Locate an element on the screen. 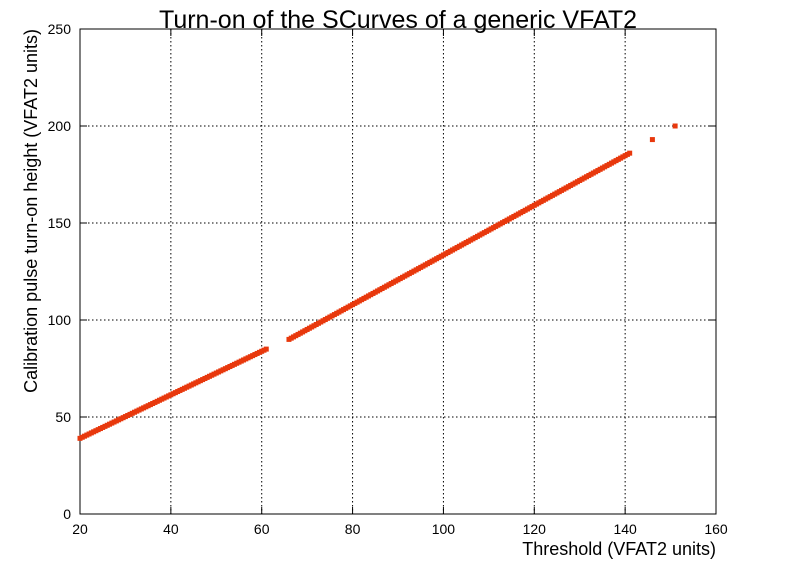 Image resolution: width=796 pixels, height=572 pixels. x-tick-label: 20 is located at coordinates (80, 529).